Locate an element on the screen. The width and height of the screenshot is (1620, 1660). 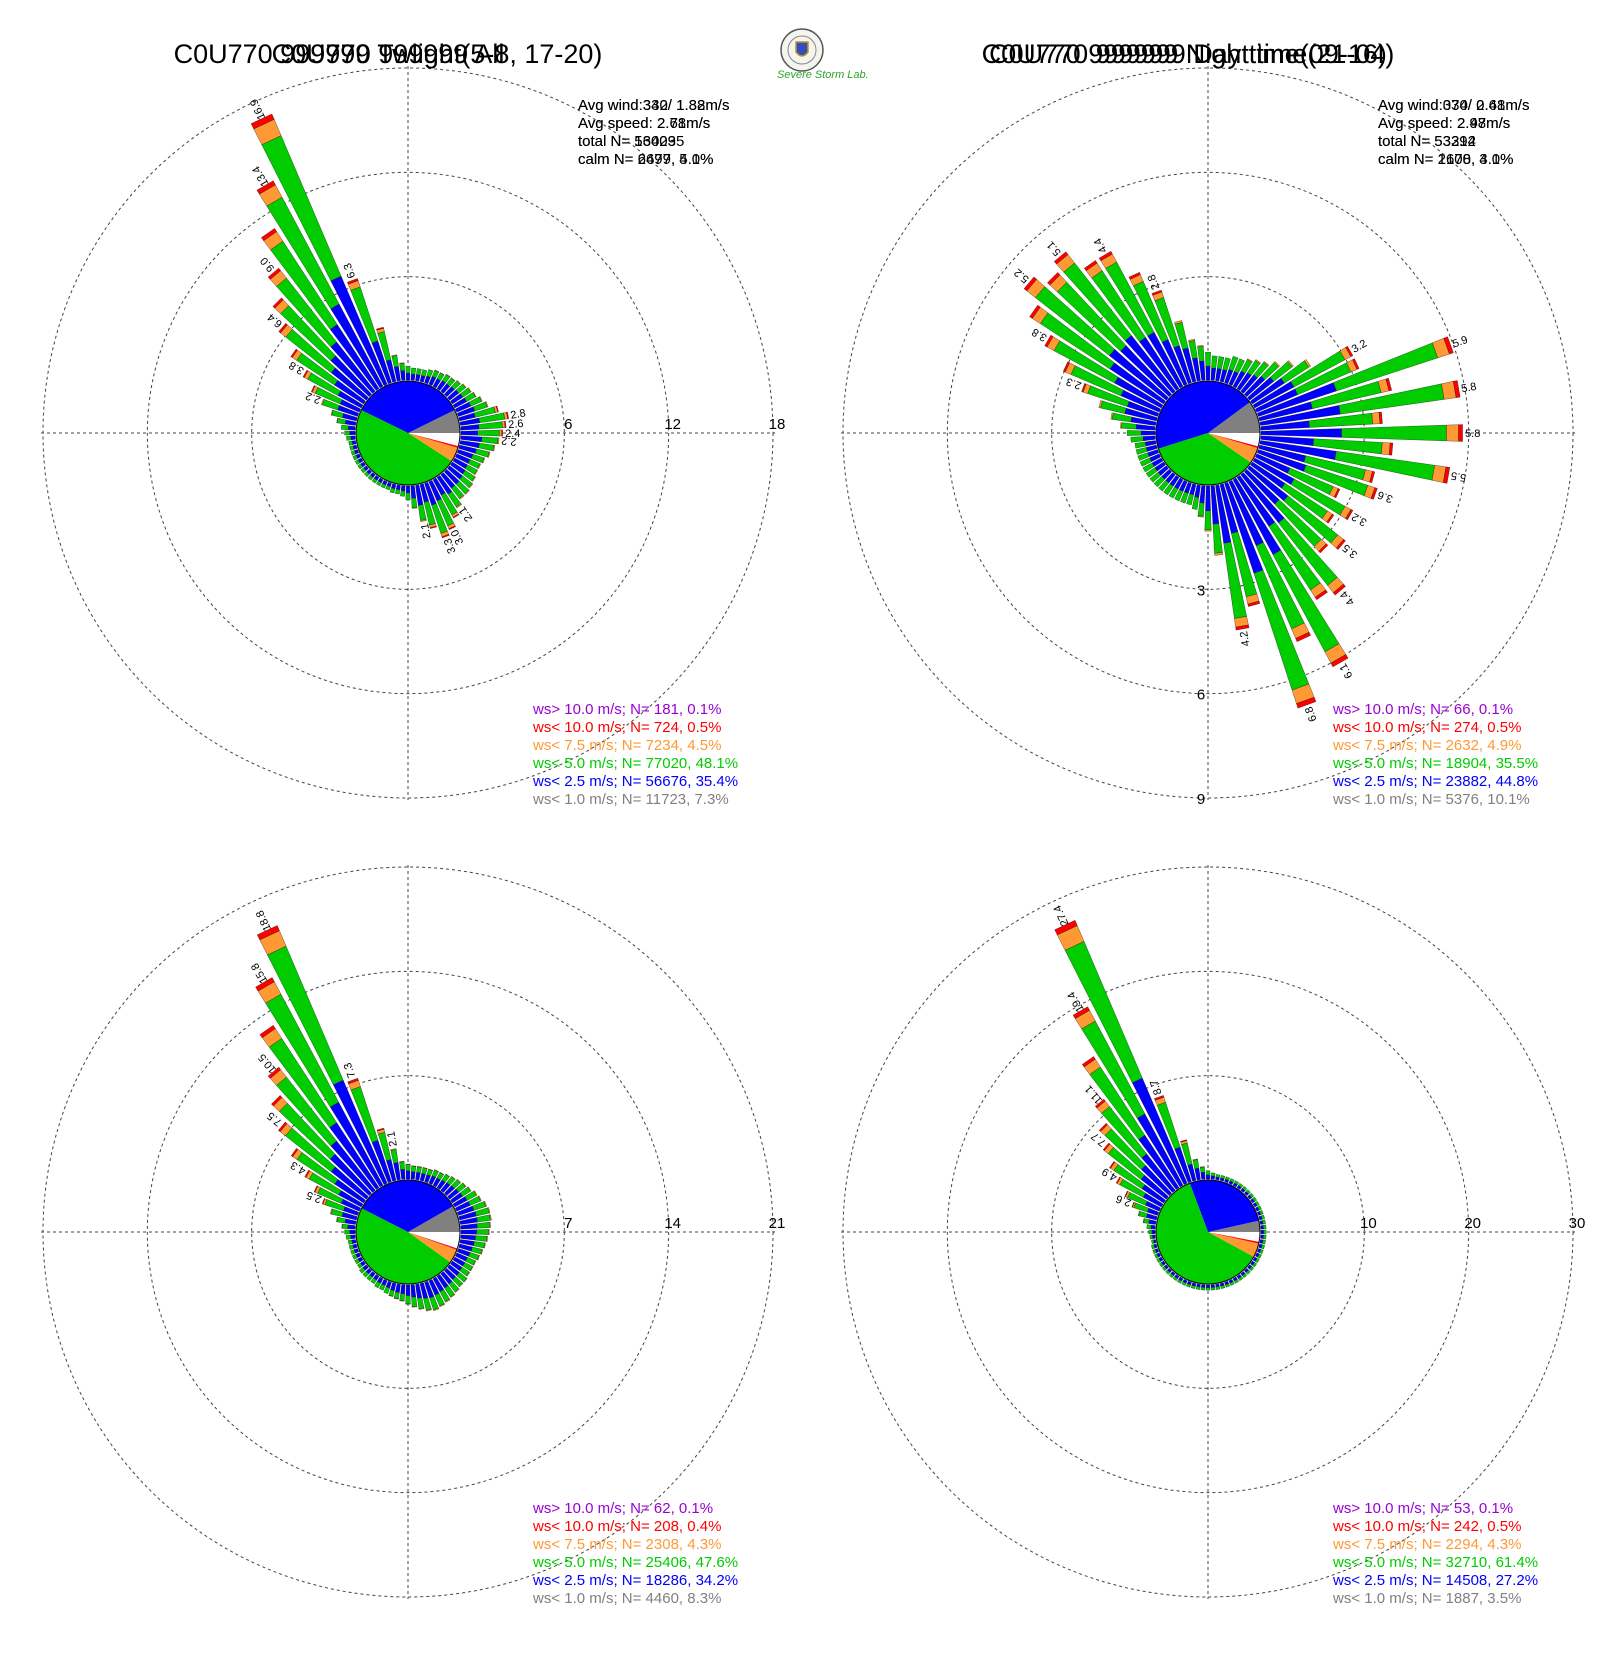
legend-entry: ws< 2.5 m/s; N= 14508, 27.2% is located at coordinates (1435, 1580).